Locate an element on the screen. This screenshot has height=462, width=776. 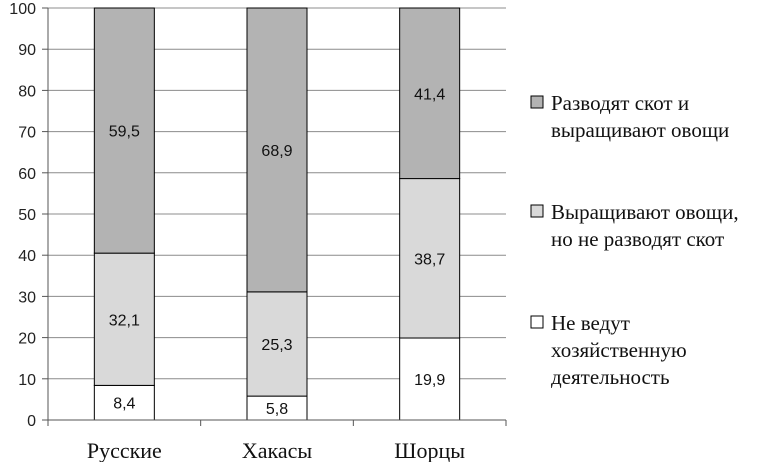
data-label: 38,7 is located at coordinates (429, 259).